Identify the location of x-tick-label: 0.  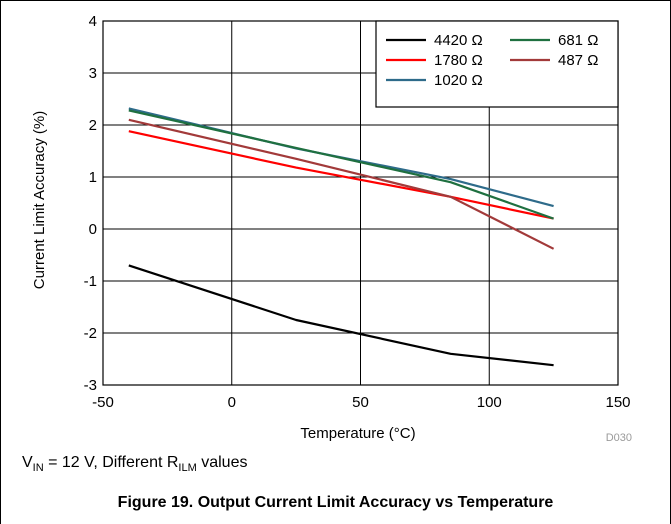
(232, 402).